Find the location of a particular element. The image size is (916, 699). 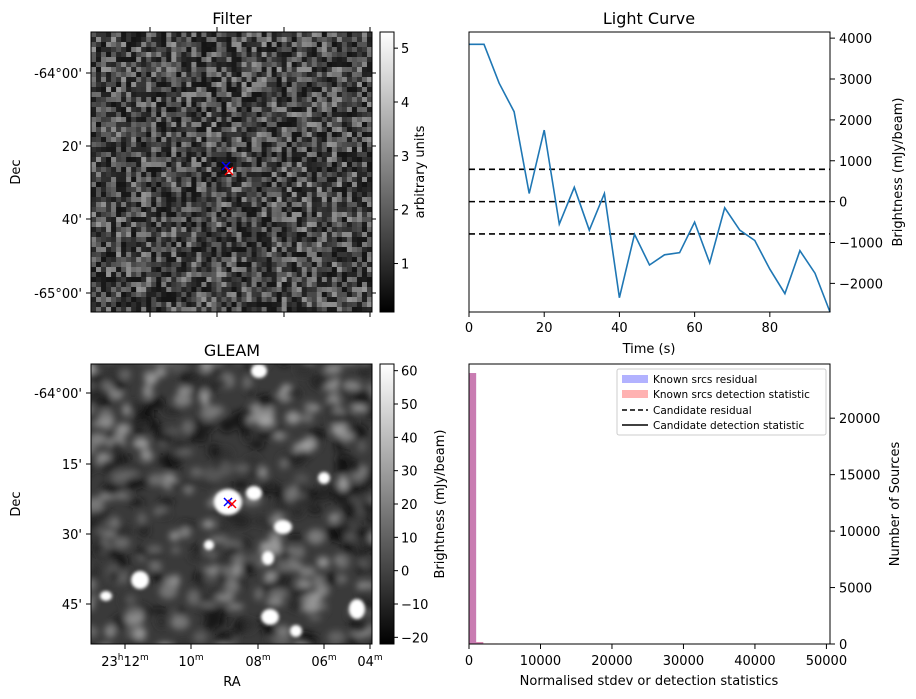

filter-colorbar-label: arbitrary units is located at coordinates (420, 171).